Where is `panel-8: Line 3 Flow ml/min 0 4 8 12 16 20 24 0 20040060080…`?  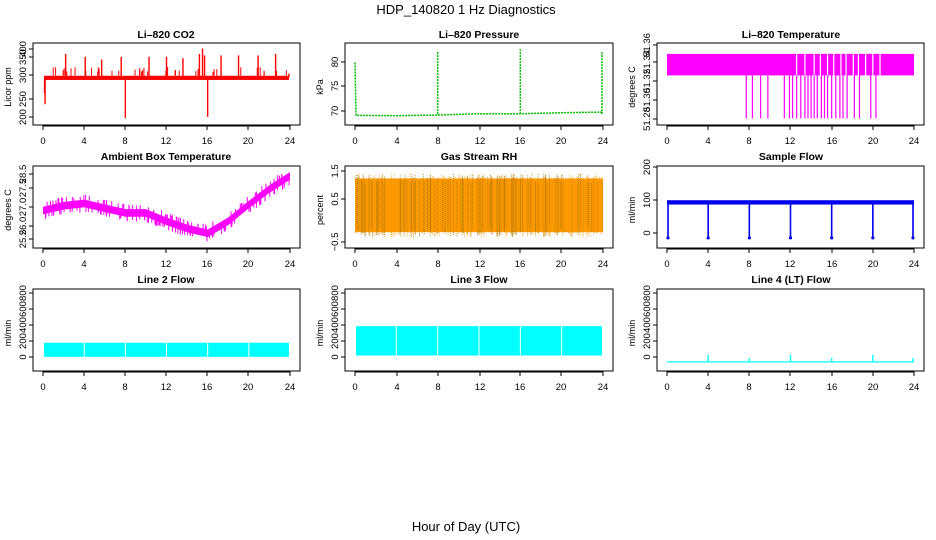 panel-8: Line 3 Flow ml/min 0 4 8 12 16 20 24 0 20040060080… is located at coordinates (464, 333).